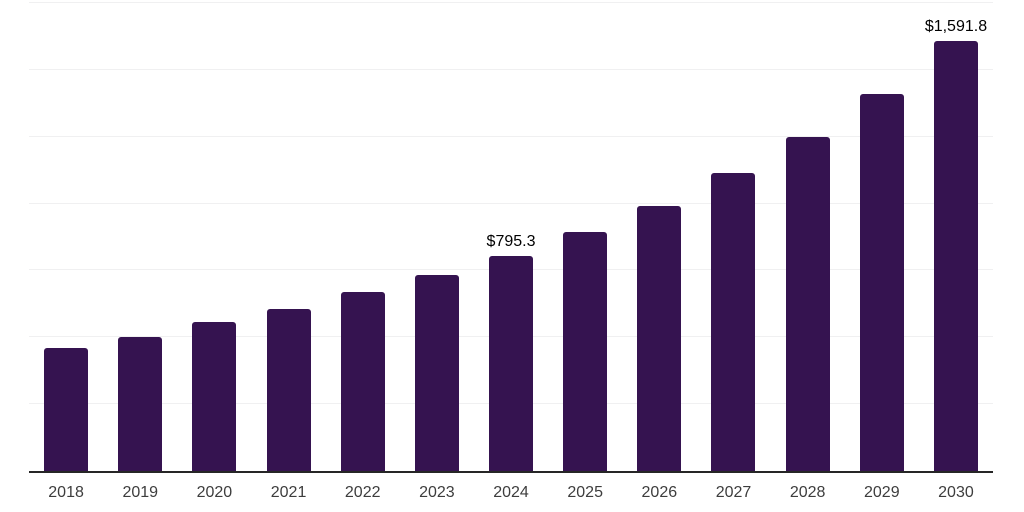 This screenshot has height=512, width=1024. I want to click on x-tick-label-2020: 2020, so click(214, 492).